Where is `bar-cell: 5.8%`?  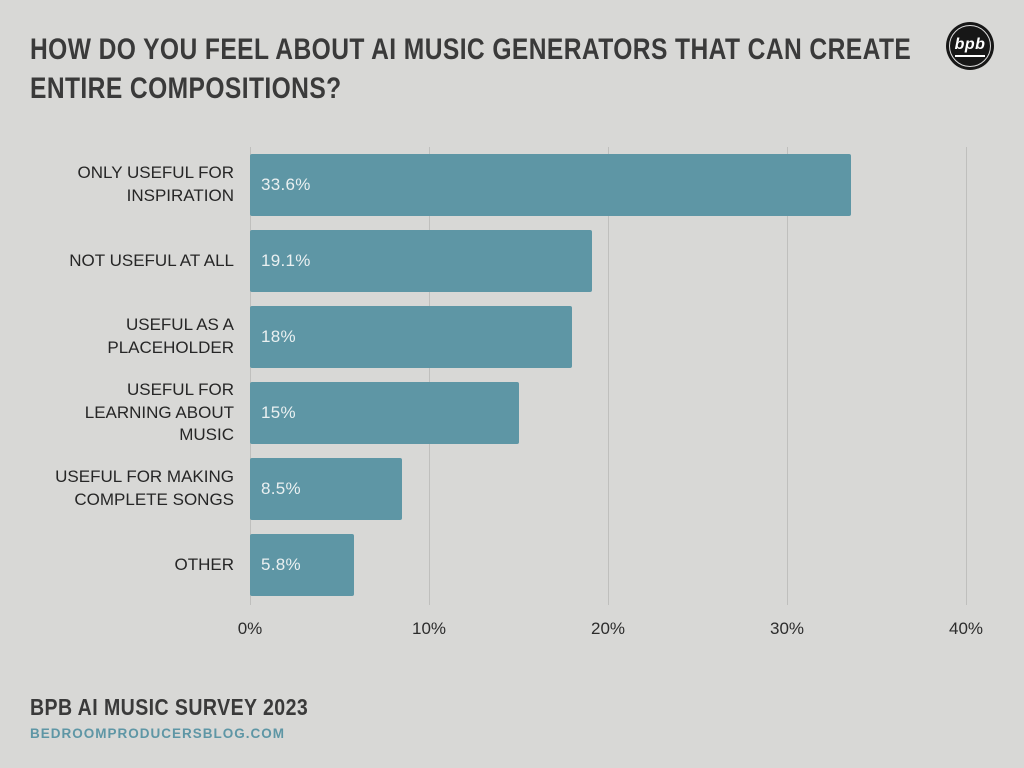
bar-cell: 5.8% is located at coordinates (608, 565).